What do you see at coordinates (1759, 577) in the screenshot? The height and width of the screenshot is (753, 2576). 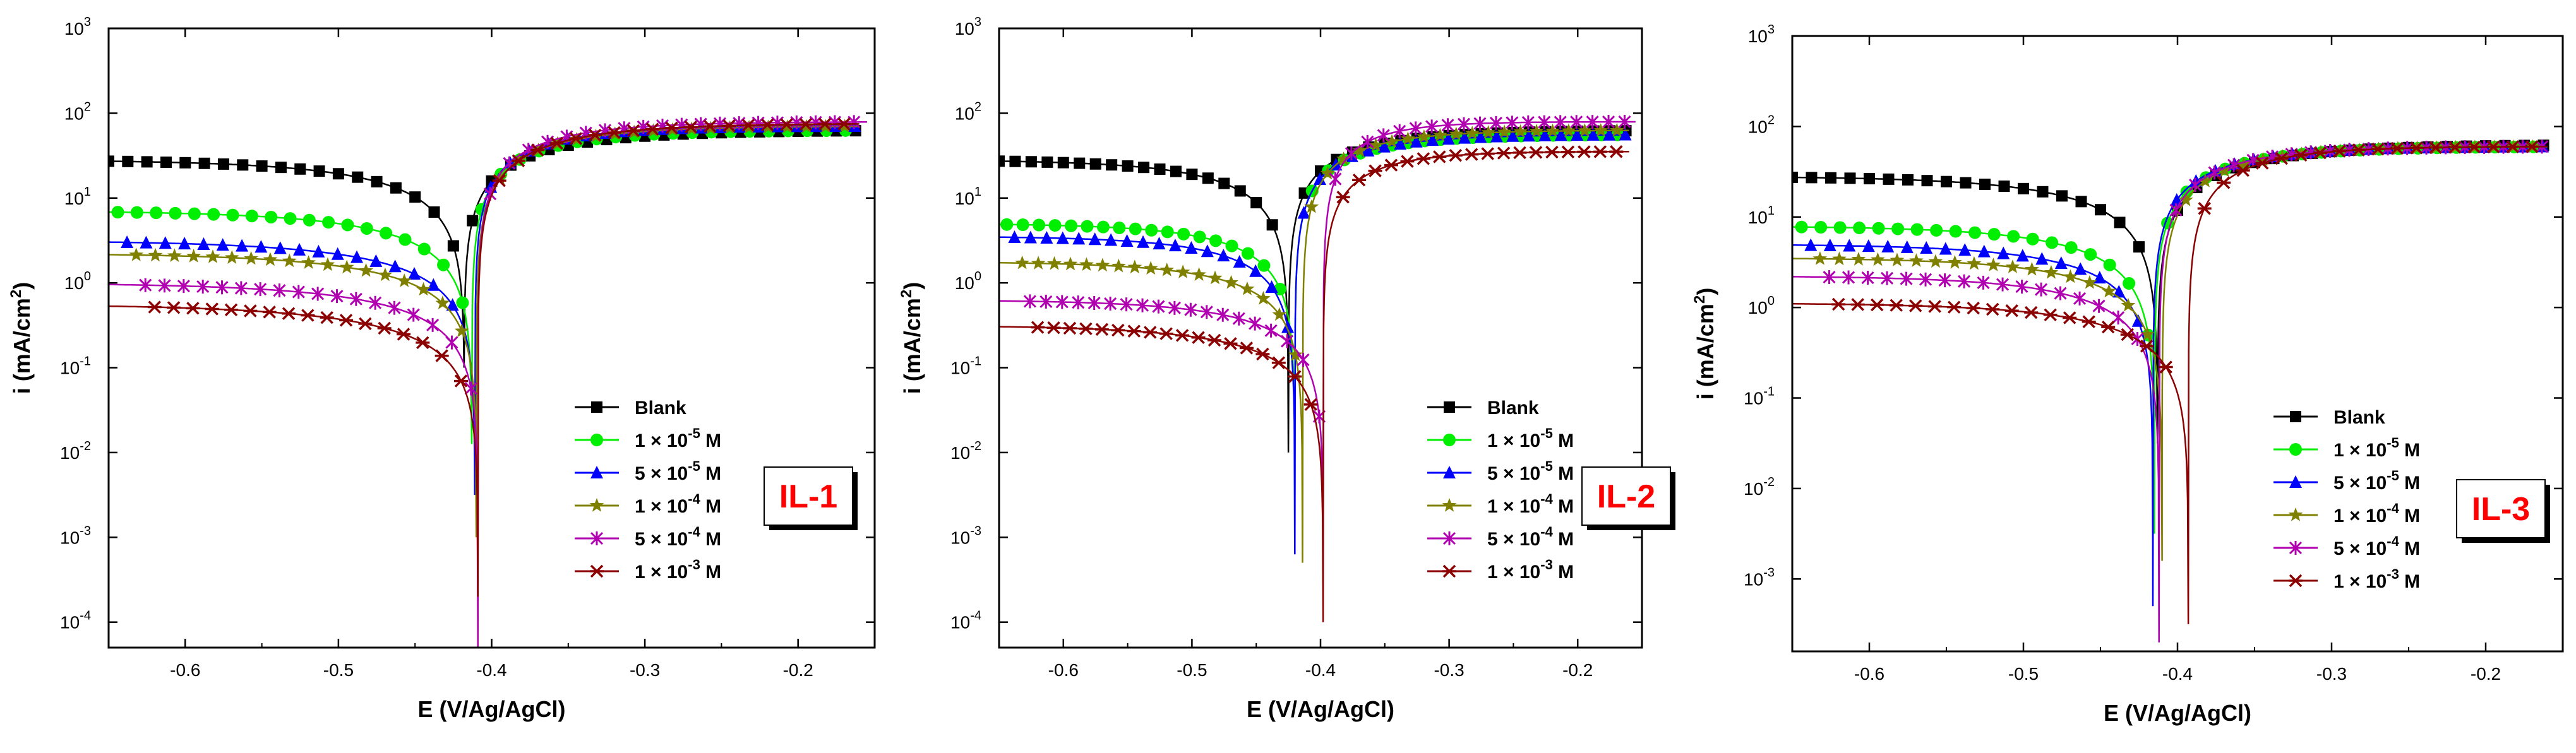 I see `y-tick-label: 10⁻³` at bounding box center [1759, 577].